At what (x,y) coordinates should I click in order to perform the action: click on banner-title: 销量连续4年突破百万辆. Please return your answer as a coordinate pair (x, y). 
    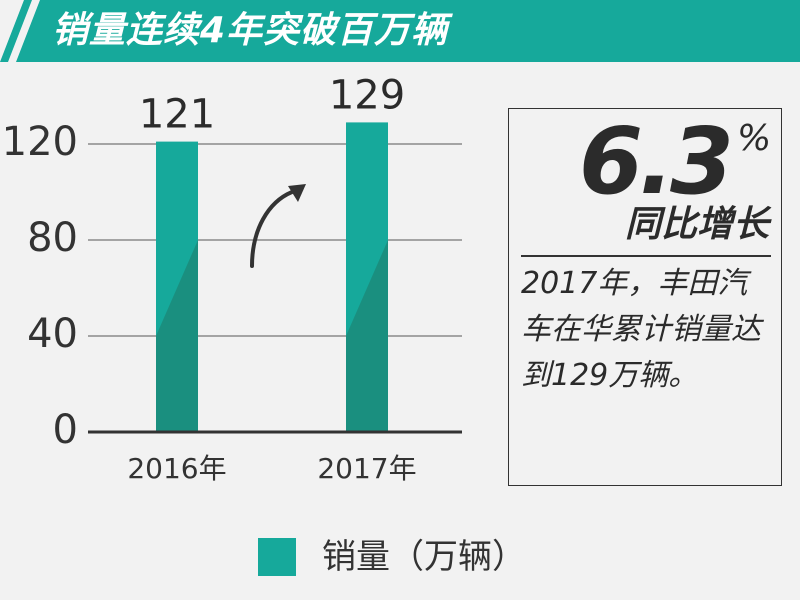
    Looking at the image, I should click on (250, 30).